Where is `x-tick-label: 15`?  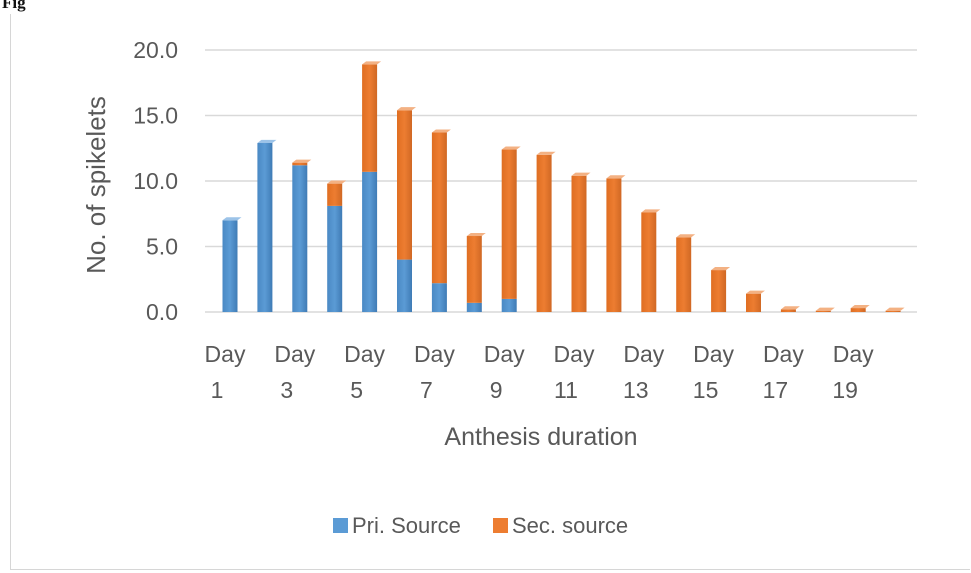 x-tick-label: 15 is located at coordinates (706, 390).